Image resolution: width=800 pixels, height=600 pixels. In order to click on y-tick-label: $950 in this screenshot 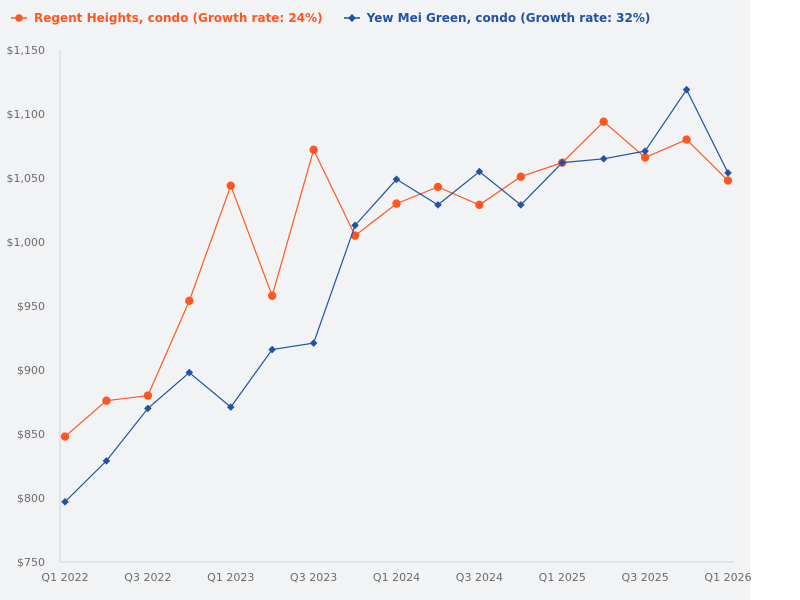, I will do `click(31, 306)`.